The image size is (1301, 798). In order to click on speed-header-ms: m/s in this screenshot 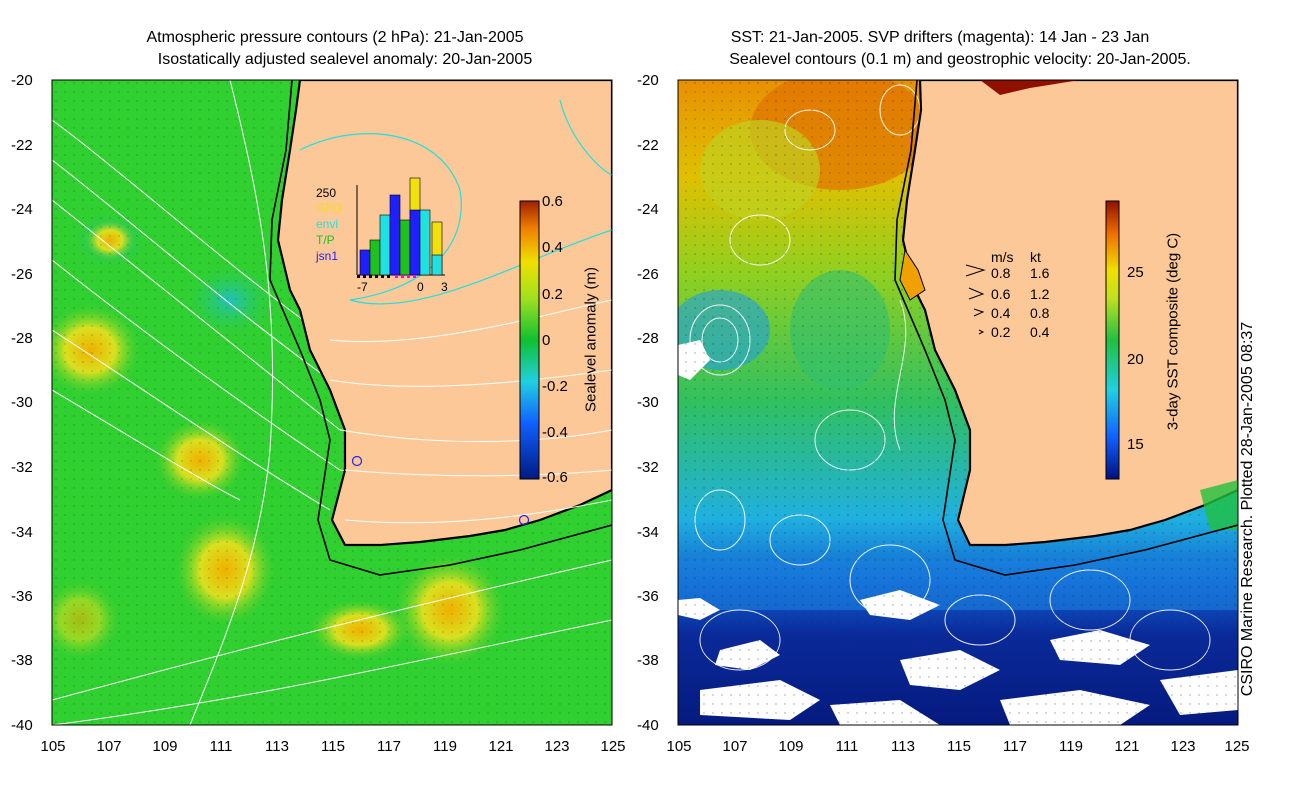, I will do `click(1002, 257)`.